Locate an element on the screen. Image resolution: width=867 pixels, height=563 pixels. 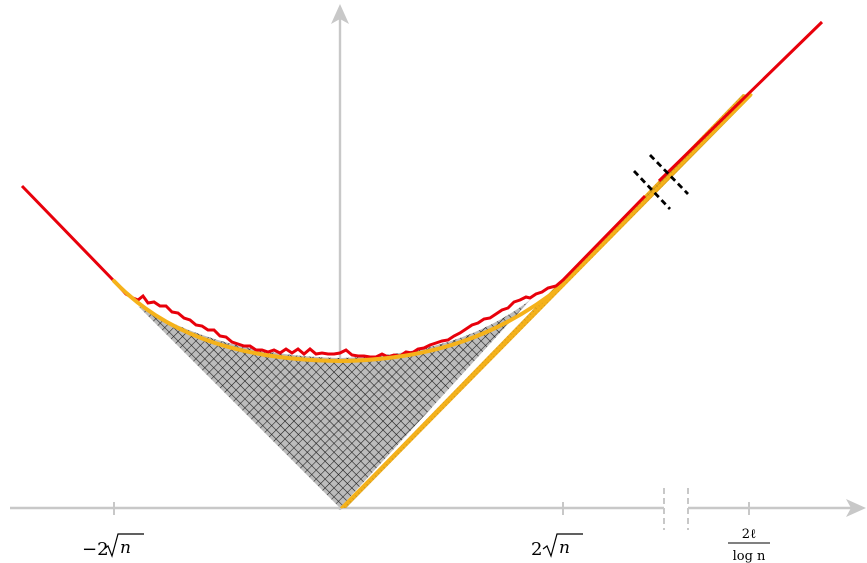
y-axis-arrowhead is located at coordinates (340, 14).